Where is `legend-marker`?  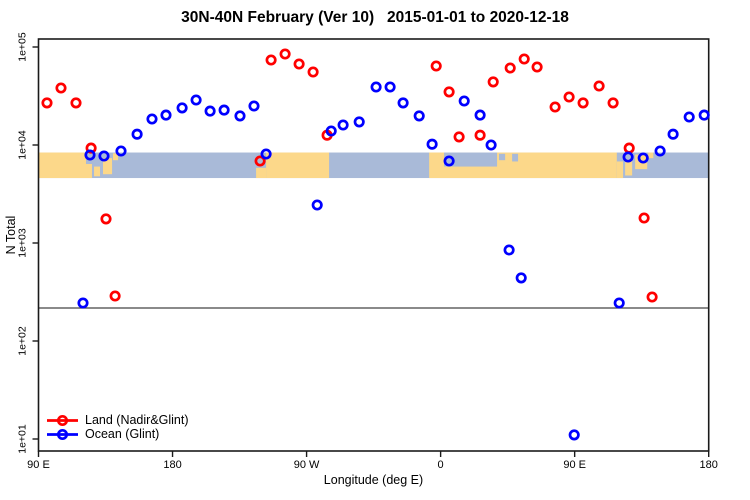
legend-marker is located at coordinates (62, 434).